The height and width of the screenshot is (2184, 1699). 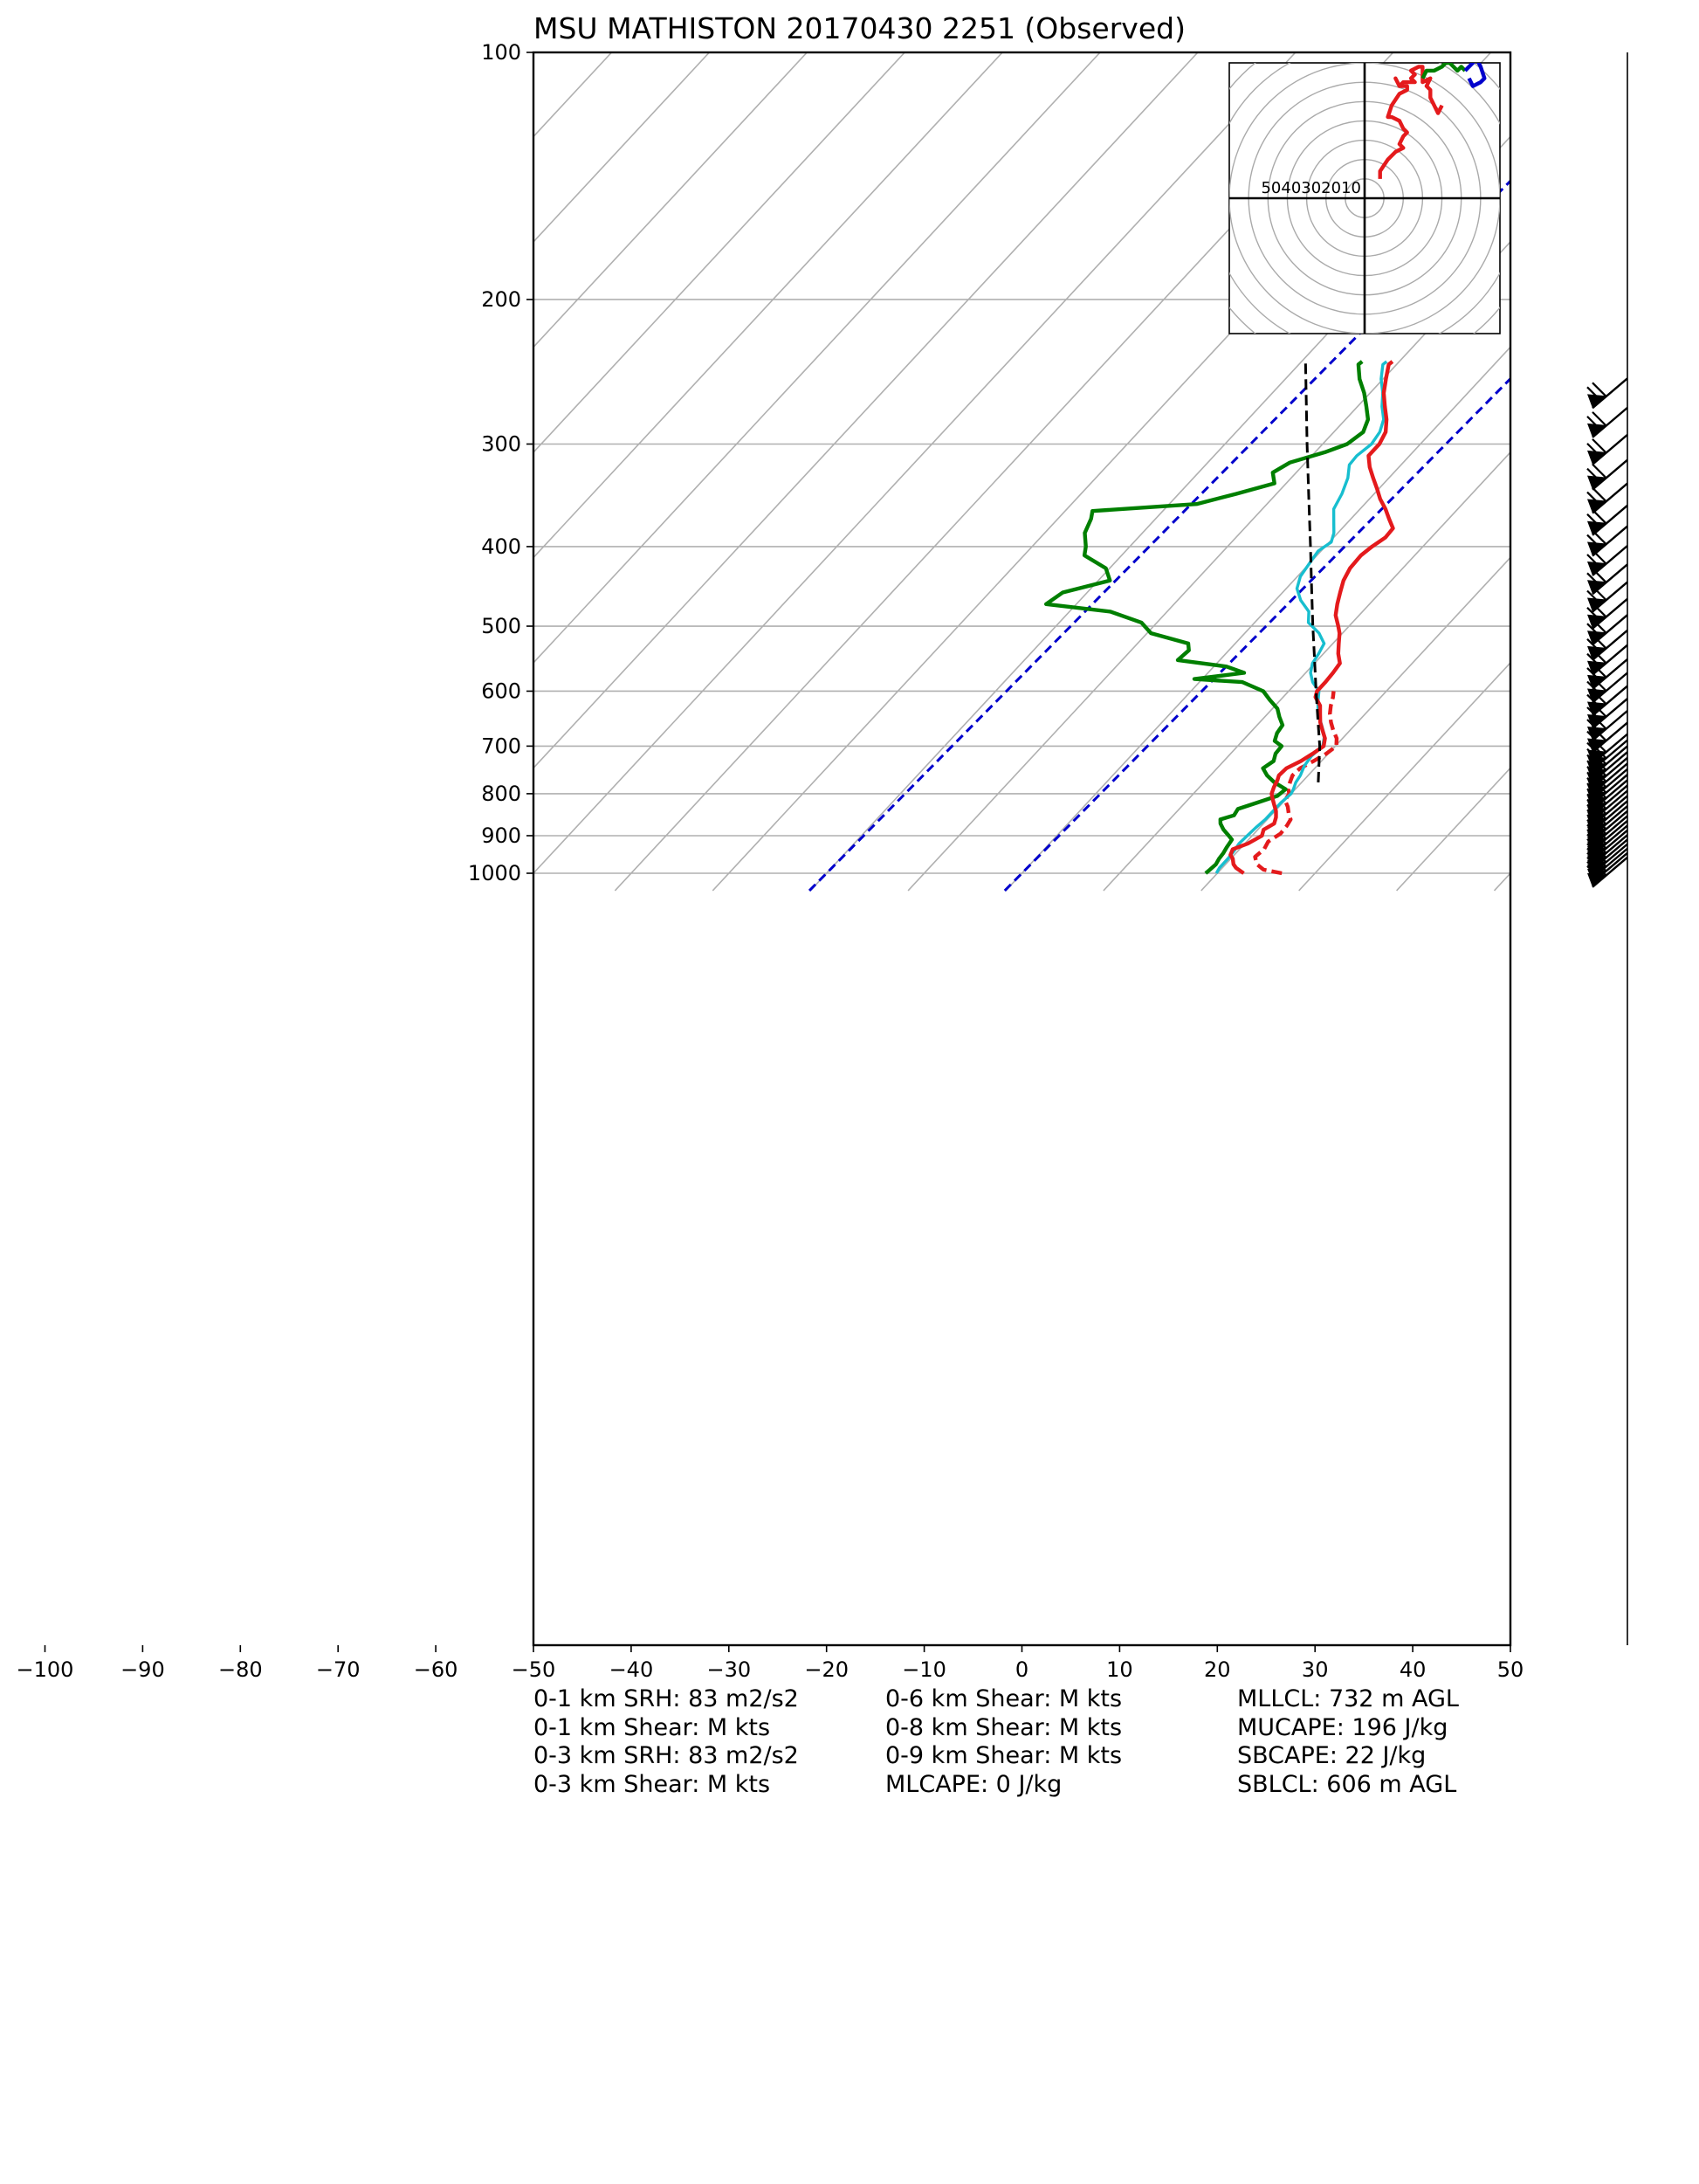 What do you see at coordinates (240, 1669) in the screenshot?
I see `x-tick-label: −80` at bounding box center [240, 1669].